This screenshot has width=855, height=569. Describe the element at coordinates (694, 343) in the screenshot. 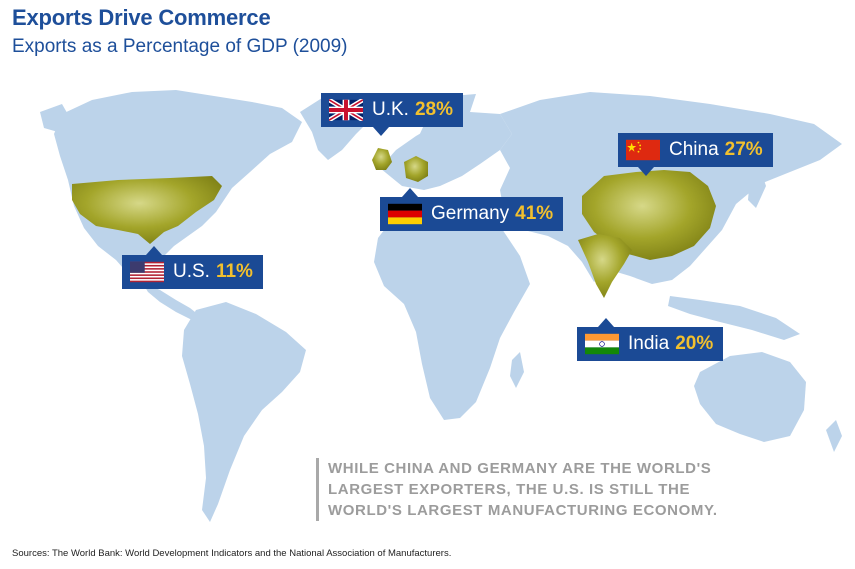

I see `callout-value: 20%` at that location.